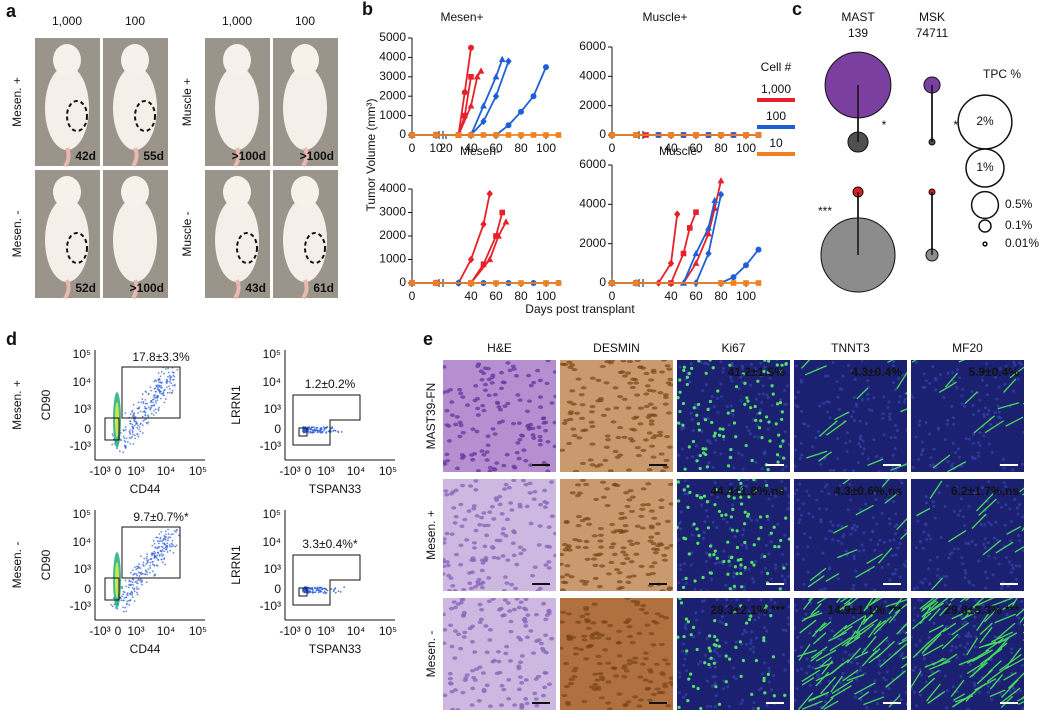 Image resolution: width=1044 pixels, height=710 pixels. I want to click on texture, so click(616, 416).